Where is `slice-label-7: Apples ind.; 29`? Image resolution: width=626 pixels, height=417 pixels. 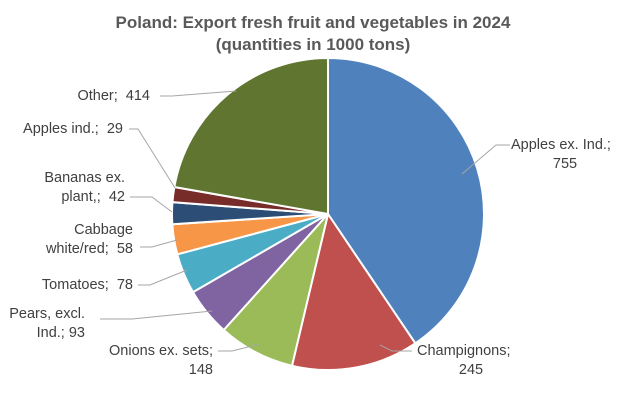 slice-label-7: Apples ind.; 29 is located at coordinates (73, 129).